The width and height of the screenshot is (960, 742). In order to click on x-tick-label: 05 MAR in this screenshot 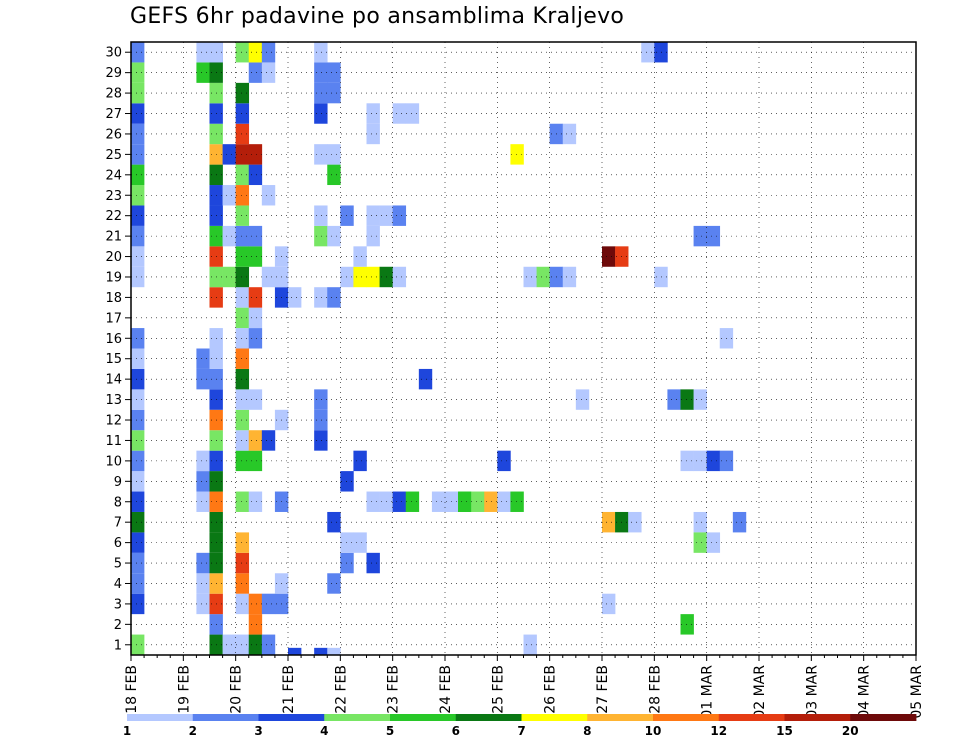, I will do `click(917, 692)`.